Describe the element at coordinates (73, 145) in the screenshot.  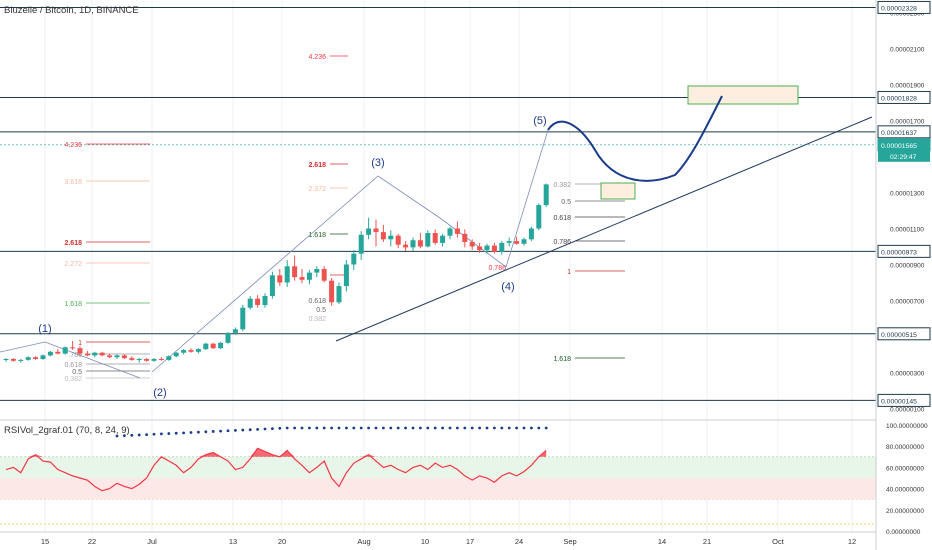
I see `fib-level-label: 4.236` at that location.